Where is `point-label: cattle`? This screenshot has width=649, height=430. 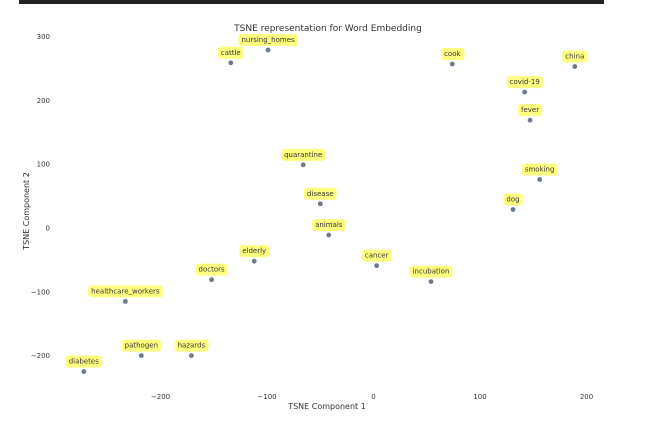 point-label: cattle is located at coordinates (230, 52).